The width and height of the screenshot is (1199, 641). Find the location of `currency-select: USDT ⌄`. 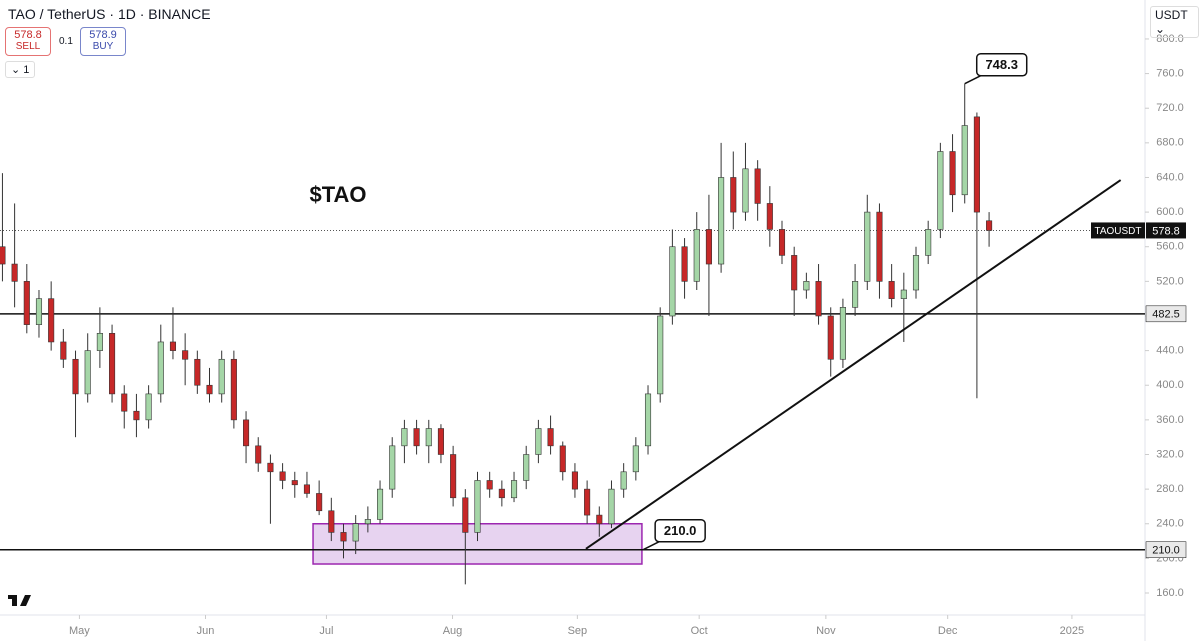

currency-select: USDT ⌄ is located at coordinates (1174, 22).